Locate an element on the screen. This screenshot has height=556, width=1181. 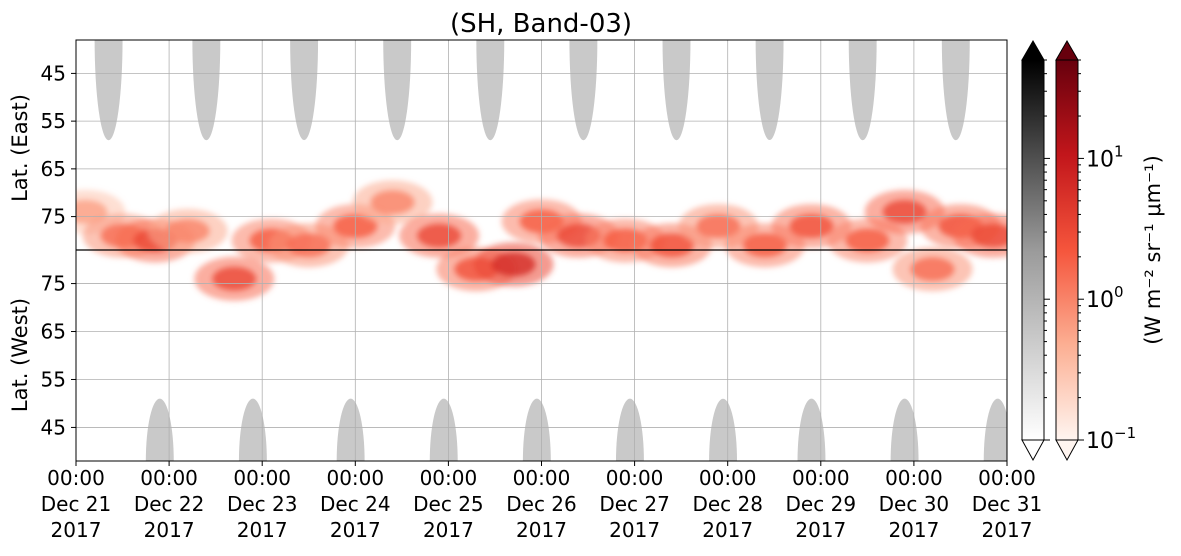
colorbar-tick-labels: 10⁻¹ 10⁰ 10¹ is located at coordinates (1111, 298).